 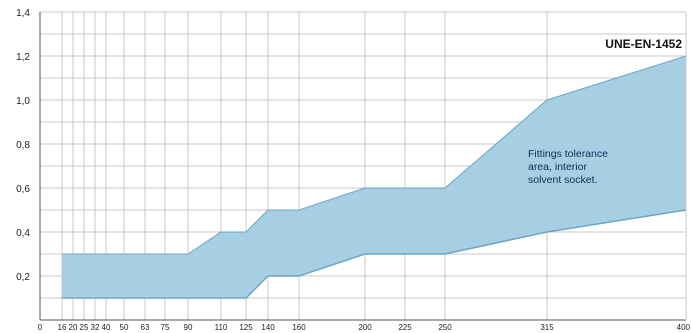 What do you see at coordinates (40, 327) in the screenshot?
I see `x-tick-label: 0` at bounding box center [40, 327].